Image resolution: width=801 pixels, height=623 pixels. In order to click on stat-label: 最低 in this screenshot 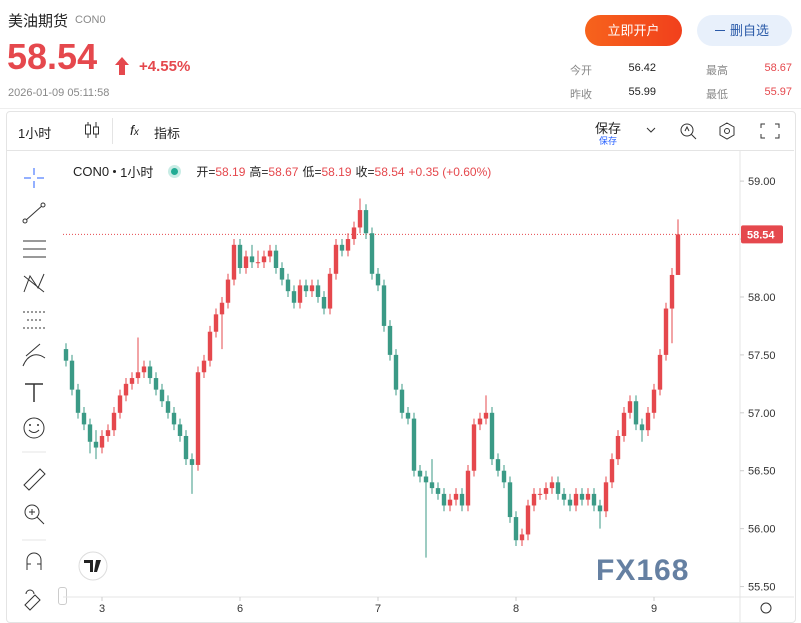, I will do `click(717, 95)`.